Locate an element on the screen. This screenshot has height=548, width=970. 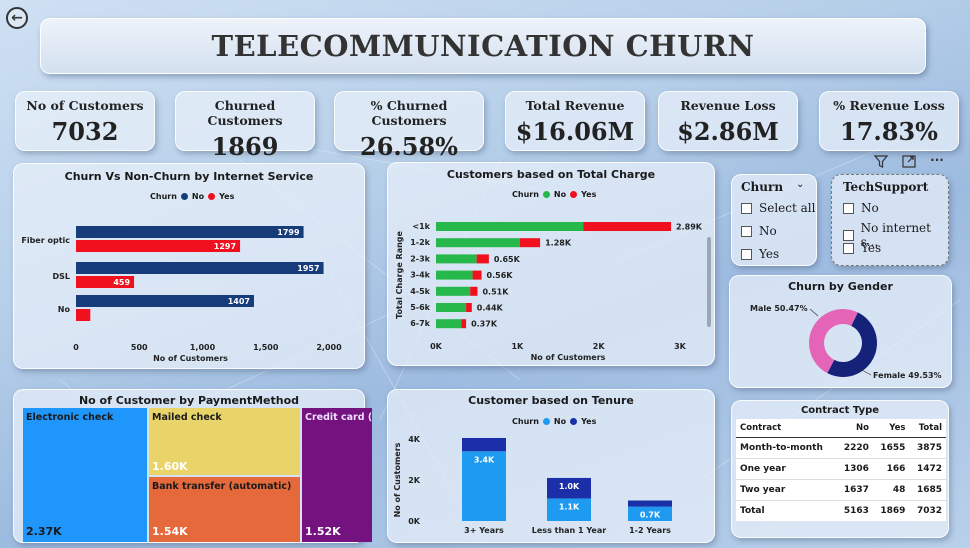
leader-line is located at coordinates (865, 372).